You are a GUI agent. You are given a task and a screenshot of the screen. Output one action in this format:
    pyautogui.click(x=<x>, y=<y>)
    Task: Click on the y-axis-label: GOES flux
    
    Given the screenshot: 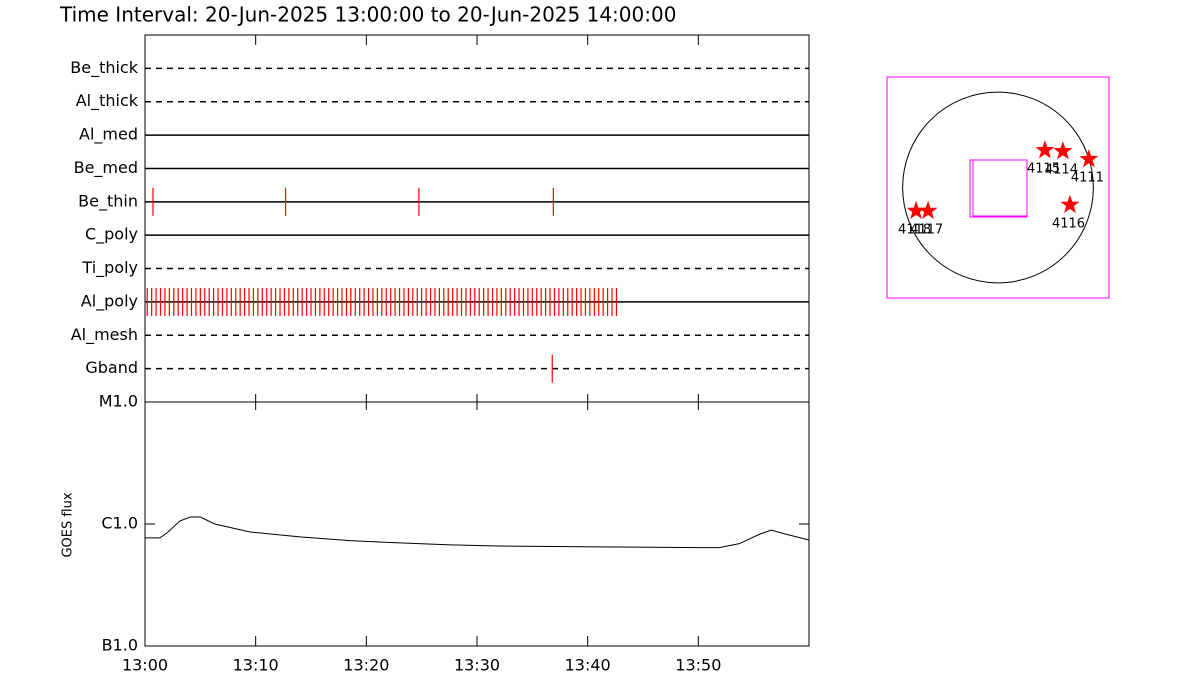 What is the action you would take?
    pyautogui.click(x=68, y=524)
    